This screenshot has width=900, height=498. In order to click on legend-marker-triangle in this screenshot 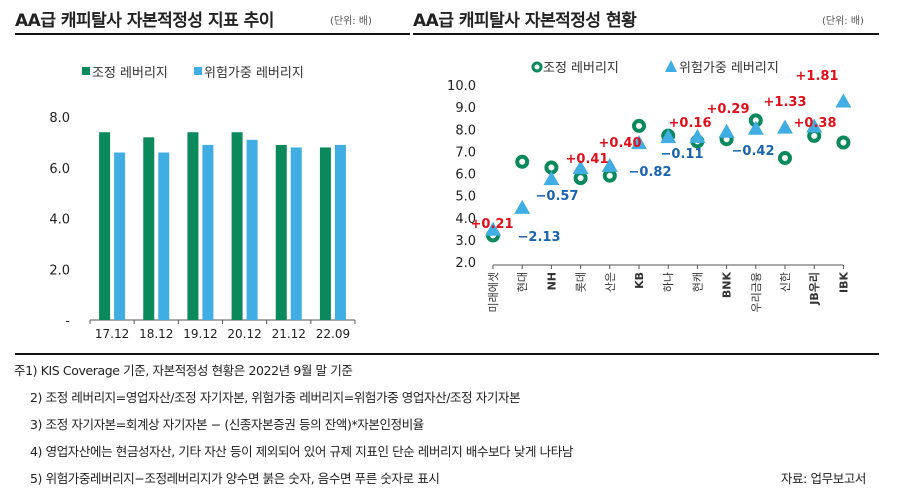, I will do `click(671, 66)`.